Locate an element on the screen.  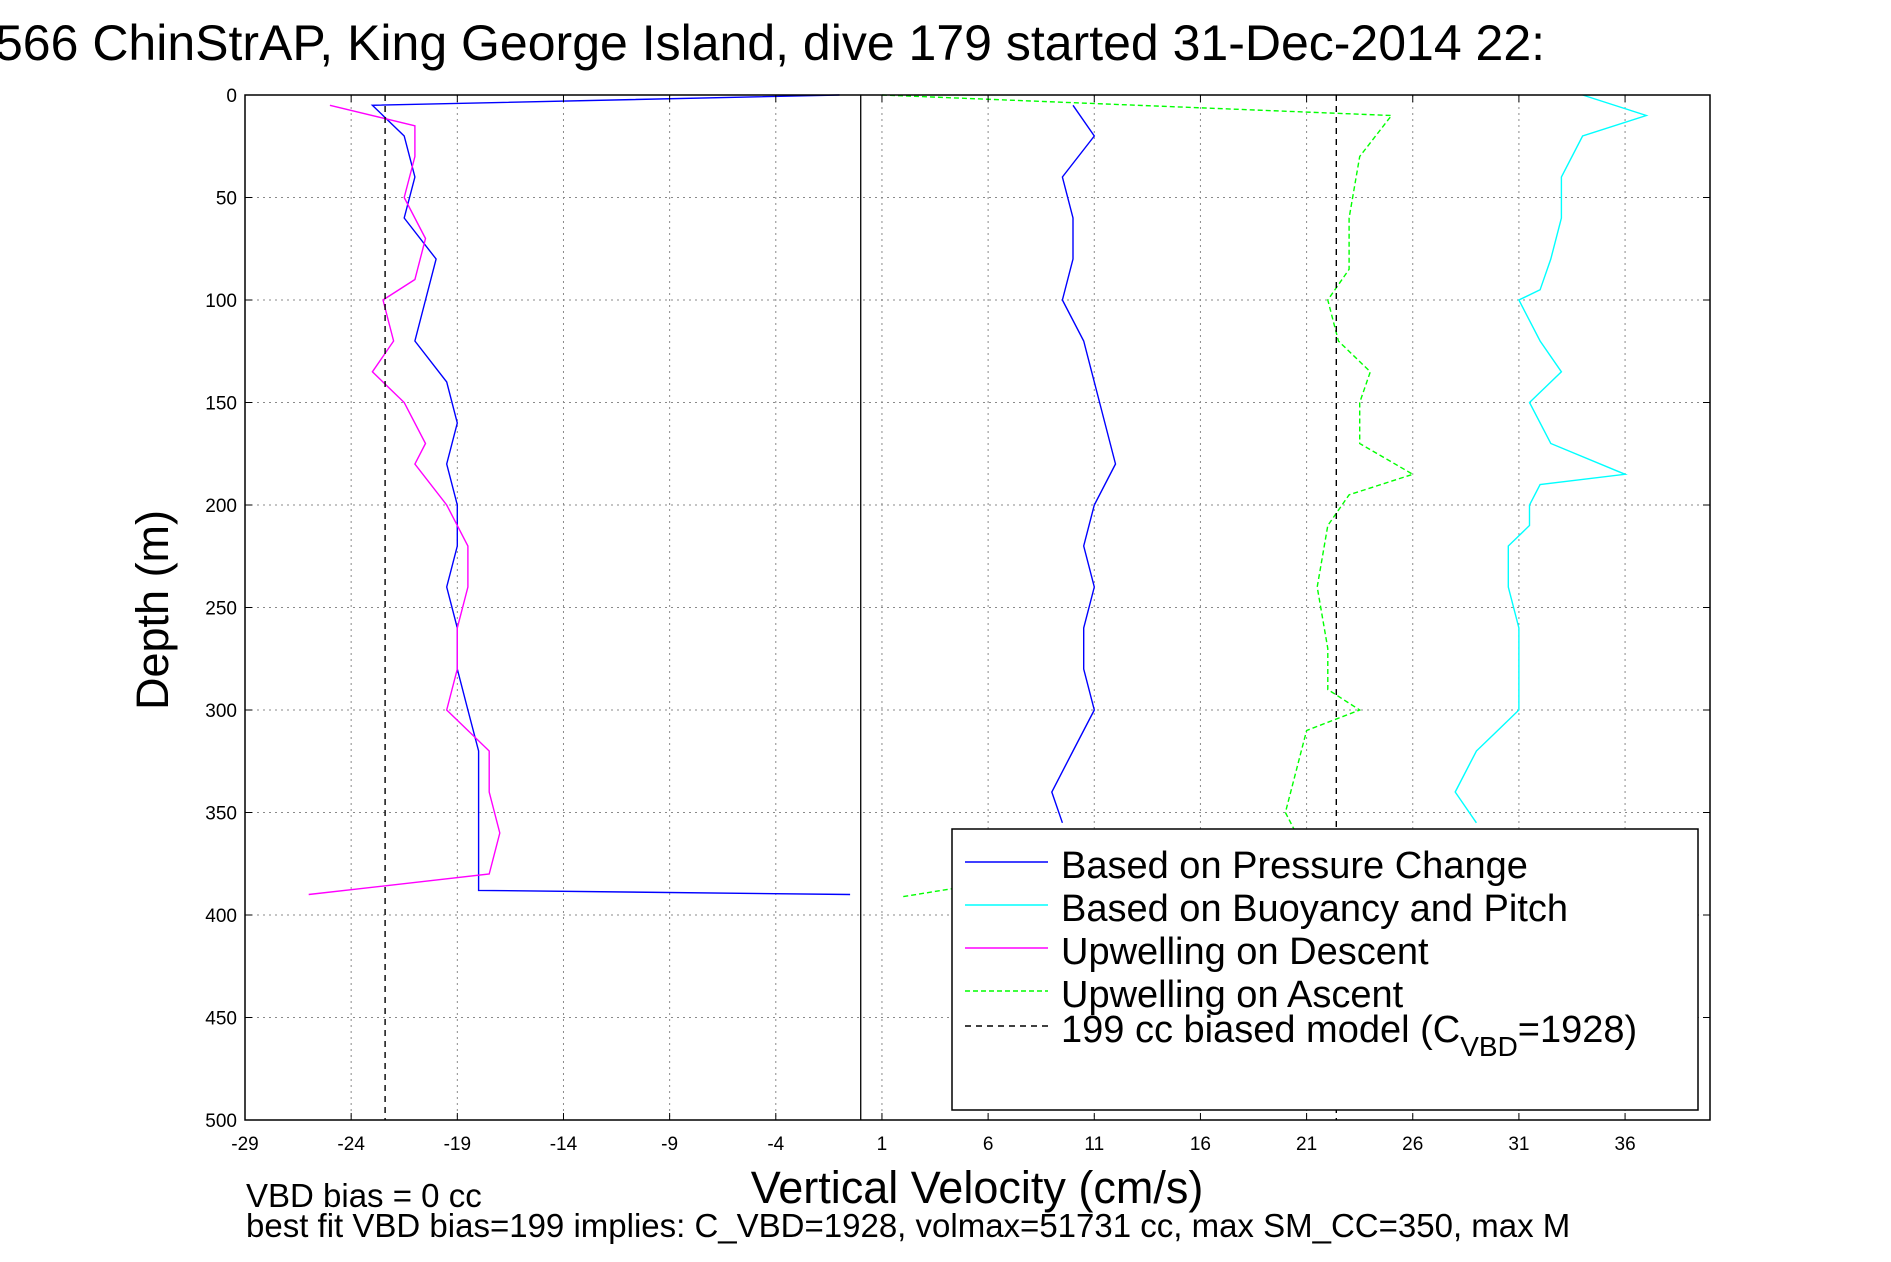
legend-label: Based on Buoyancy and Pitch is located at coordinates (1314, 909).